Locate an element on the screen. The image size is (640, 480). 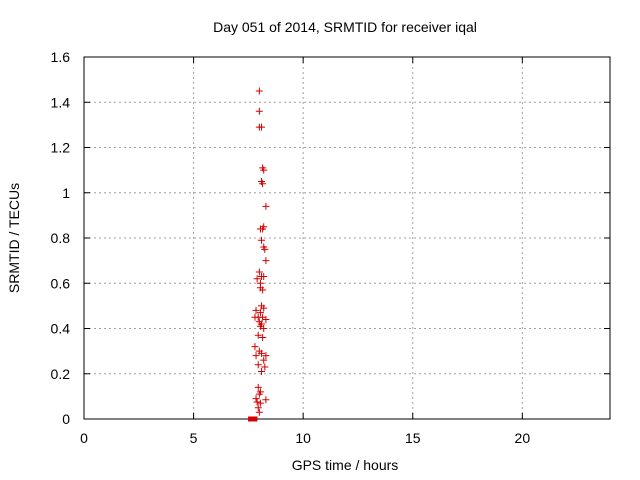
x-tick-label: 0 is located at coordinates (84, 438).